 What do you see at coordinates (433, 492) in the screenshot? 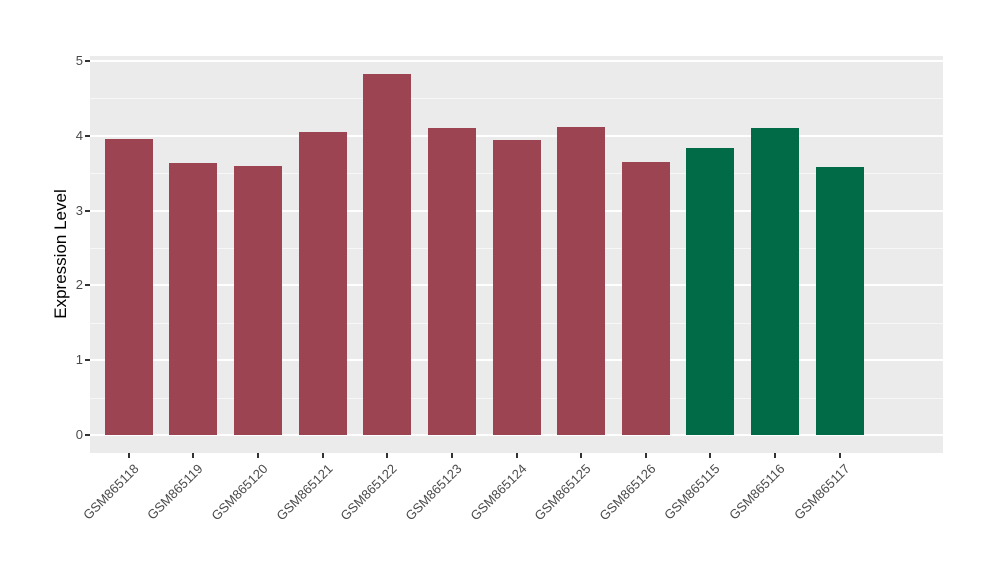
I see `x-tick-label: GSM865123` at bounding box center [433, 492].